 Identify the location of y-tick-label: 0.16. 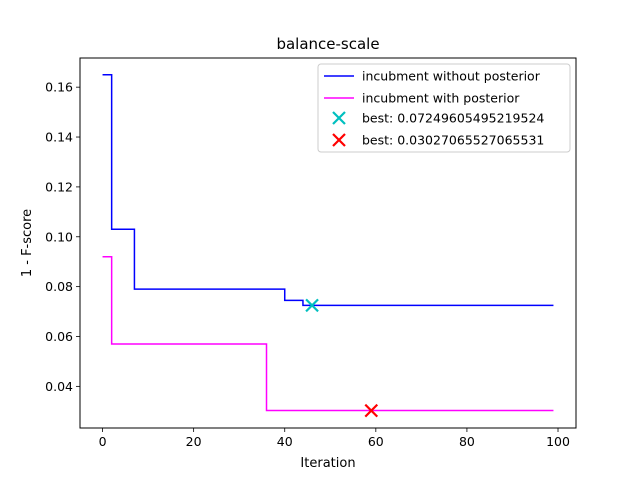
(59, 87).